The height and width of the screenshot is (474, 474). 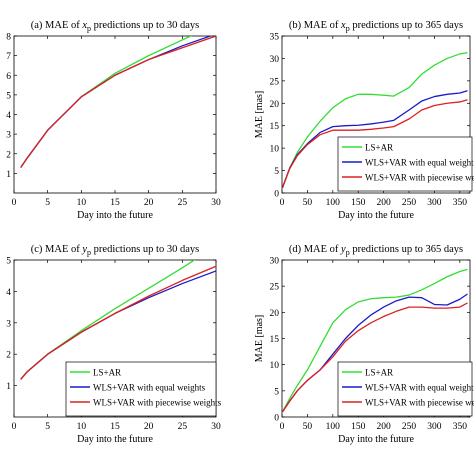 What do you see at coordinates (149, 427) in the screenshot?
I see `x-tick-label: 20` at bounding box center [149, 427].